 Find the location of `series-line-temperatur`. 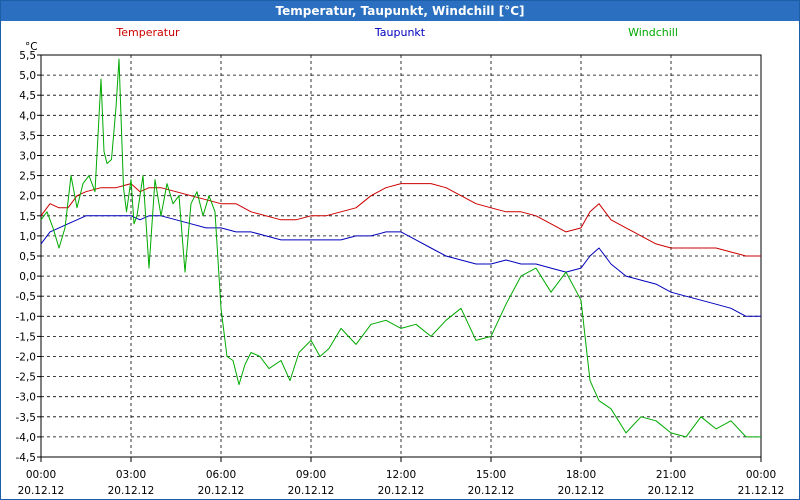

series-line-temperatur is located at coordinates (400, 220).